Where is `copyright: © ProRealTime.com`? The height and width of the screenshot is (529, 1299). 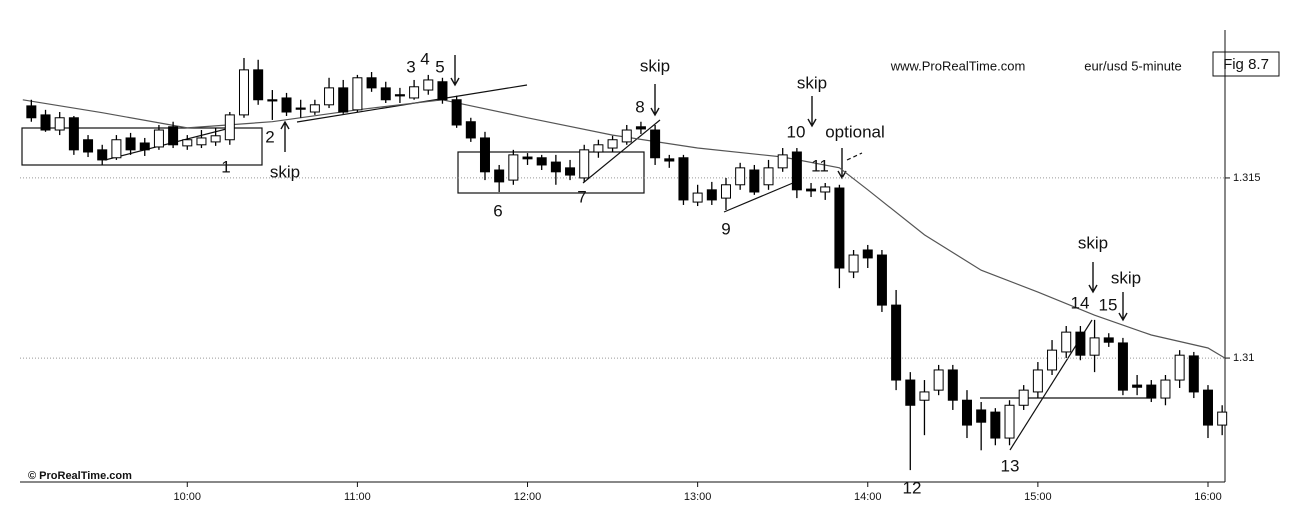
copyright: © ProRealTime.com is located at coordinates (80, 476).